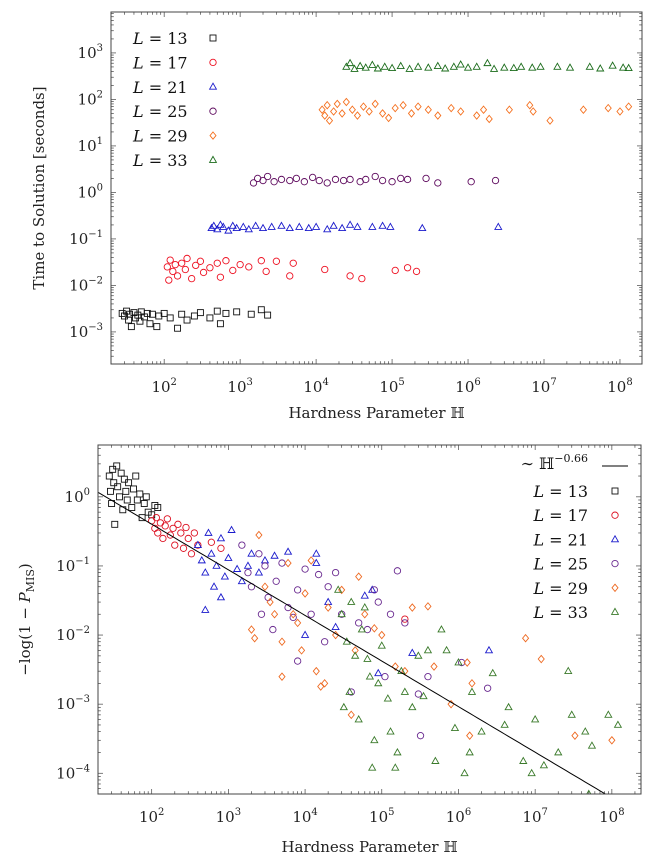 The image size is (651, 859). I want to click on series-l21, so click(343, 601).